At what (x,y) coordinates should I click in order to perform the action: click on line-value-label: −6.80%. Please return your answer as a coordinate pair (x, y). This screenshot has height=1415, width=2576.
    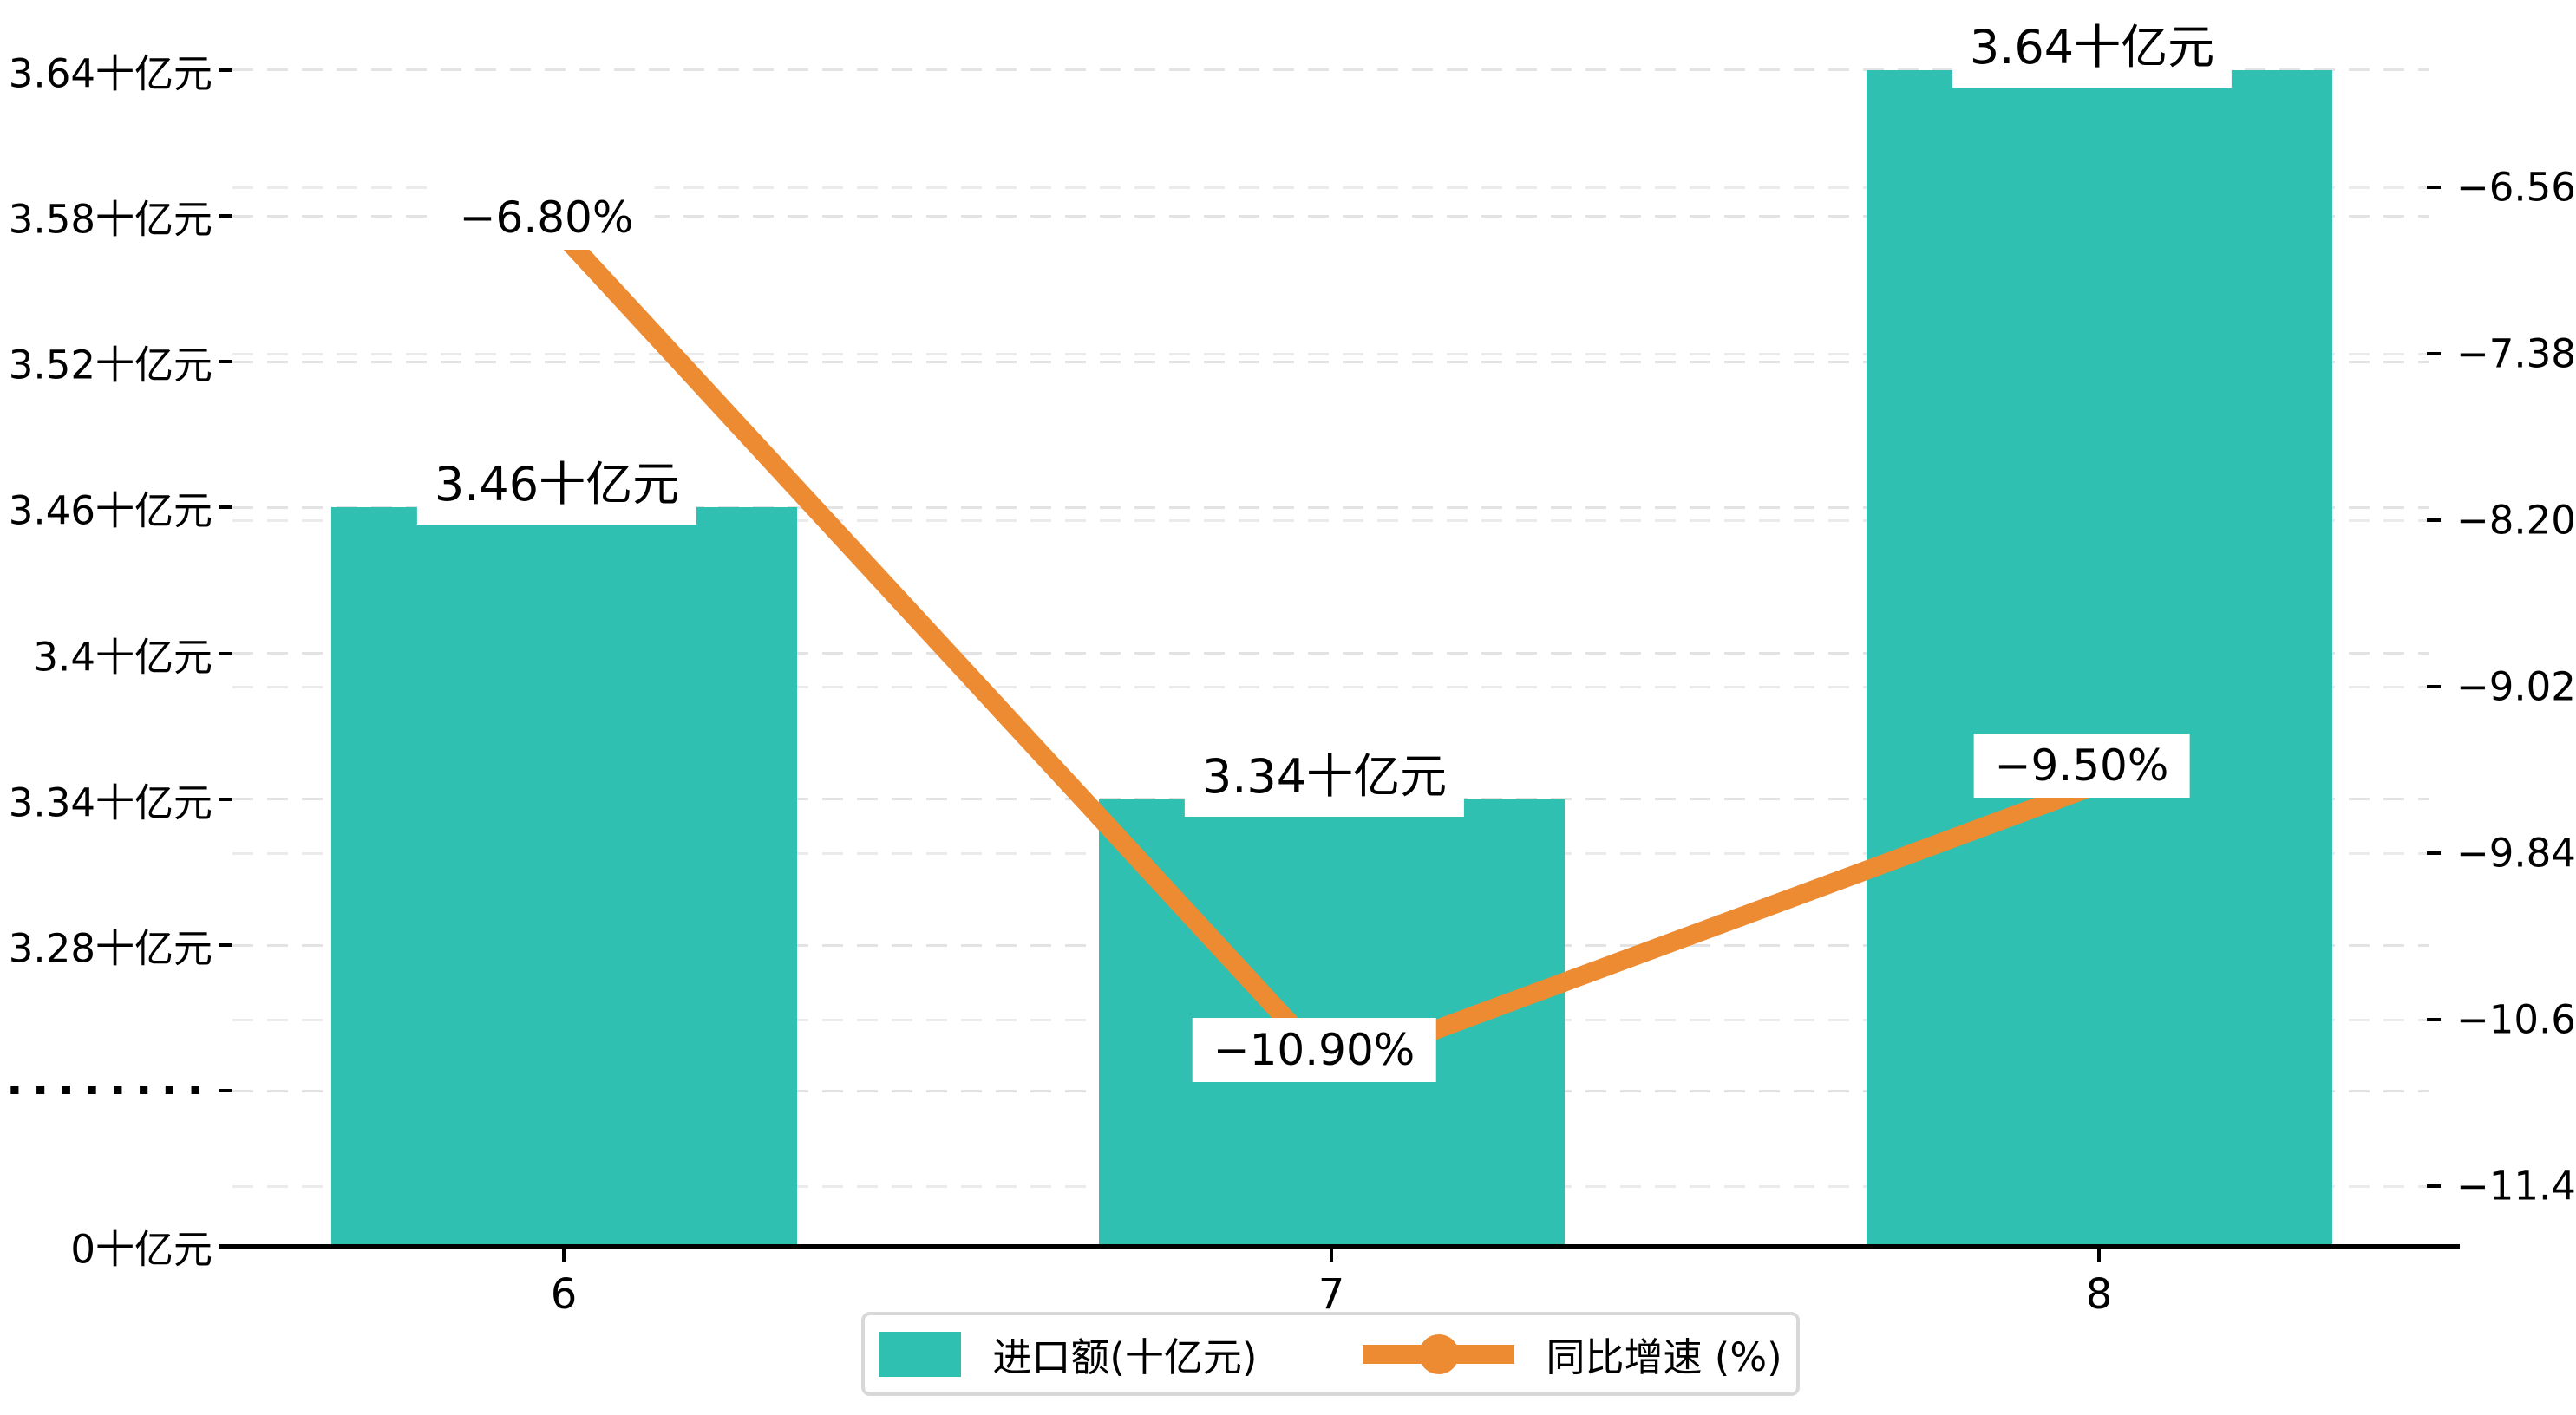
    Looking at the image, I should click on (546, 218).